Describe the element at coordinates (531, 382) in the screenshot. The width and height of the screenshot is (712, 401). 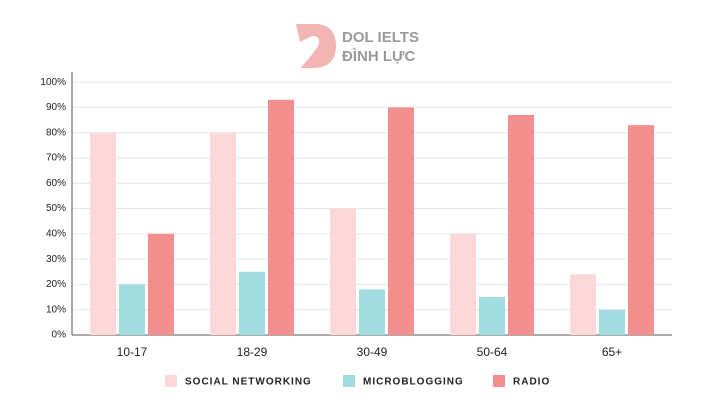
I see `legend-label: RADIO` at that location.